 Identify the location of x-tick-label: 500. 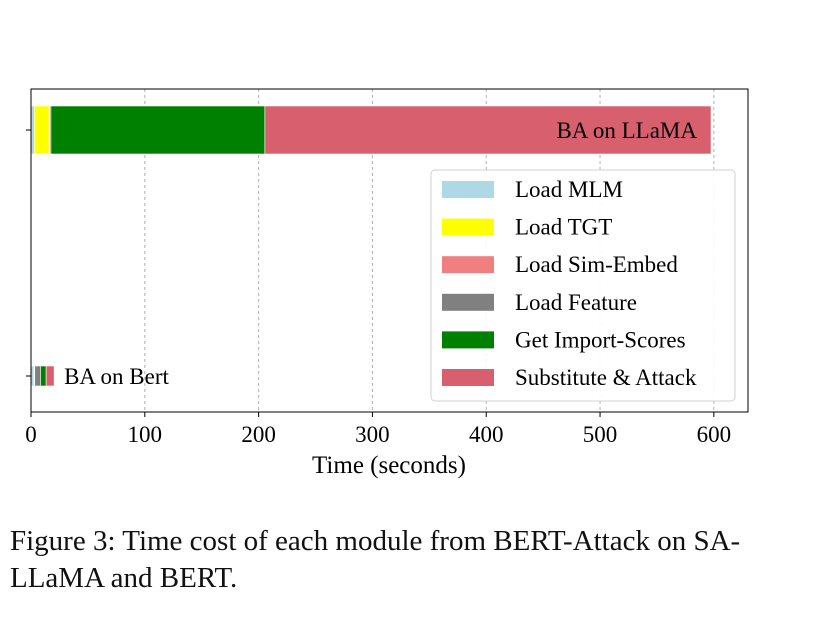
(600, 434).